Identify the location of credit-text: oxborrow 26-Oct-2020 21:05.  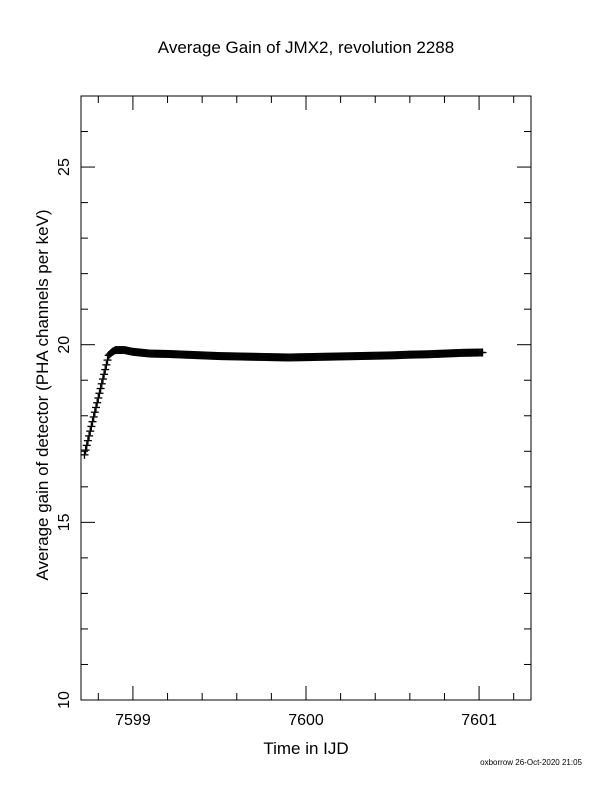
(531, 762).